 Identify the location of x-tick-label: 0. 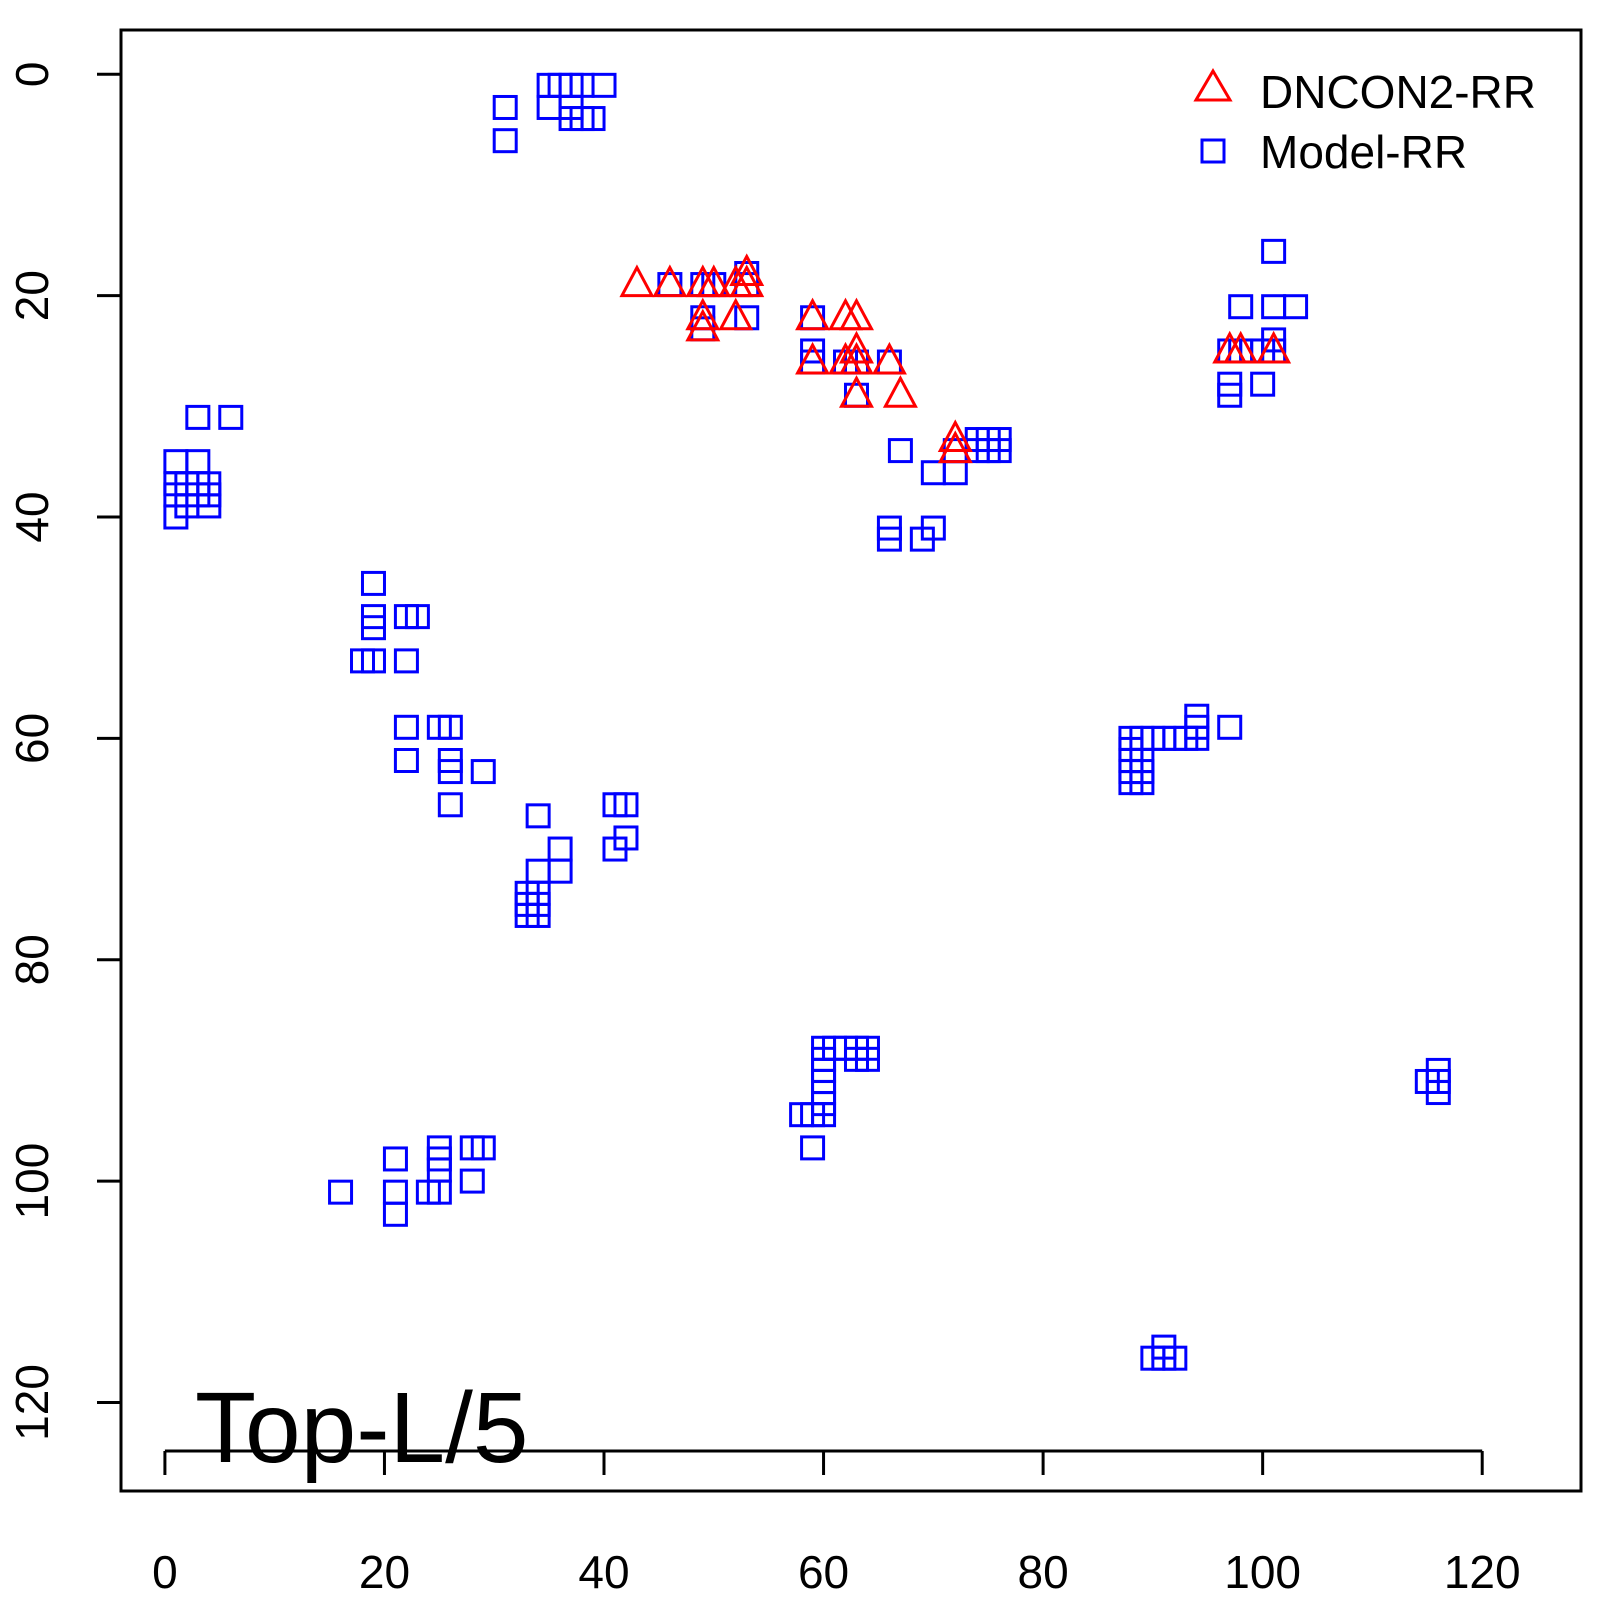
(165, 1572).